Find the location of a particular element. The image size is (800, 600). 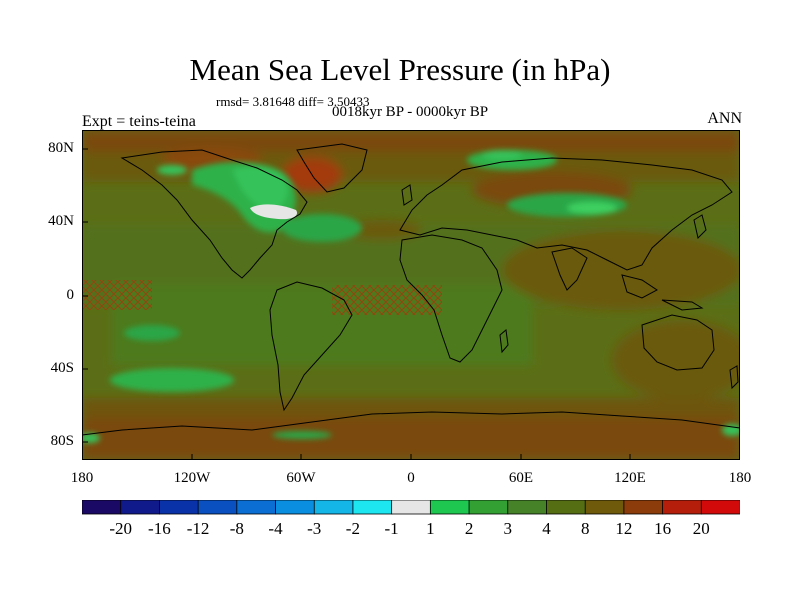

colorbar-label: 20 is located at coordinates (701, 528).